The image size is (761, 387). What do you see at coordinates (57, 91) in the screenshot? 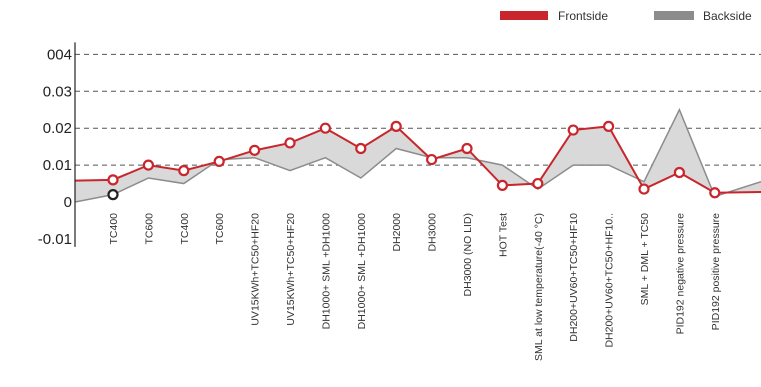
I see `y-tick-label: 0.03` at bounding box center [57, 91].